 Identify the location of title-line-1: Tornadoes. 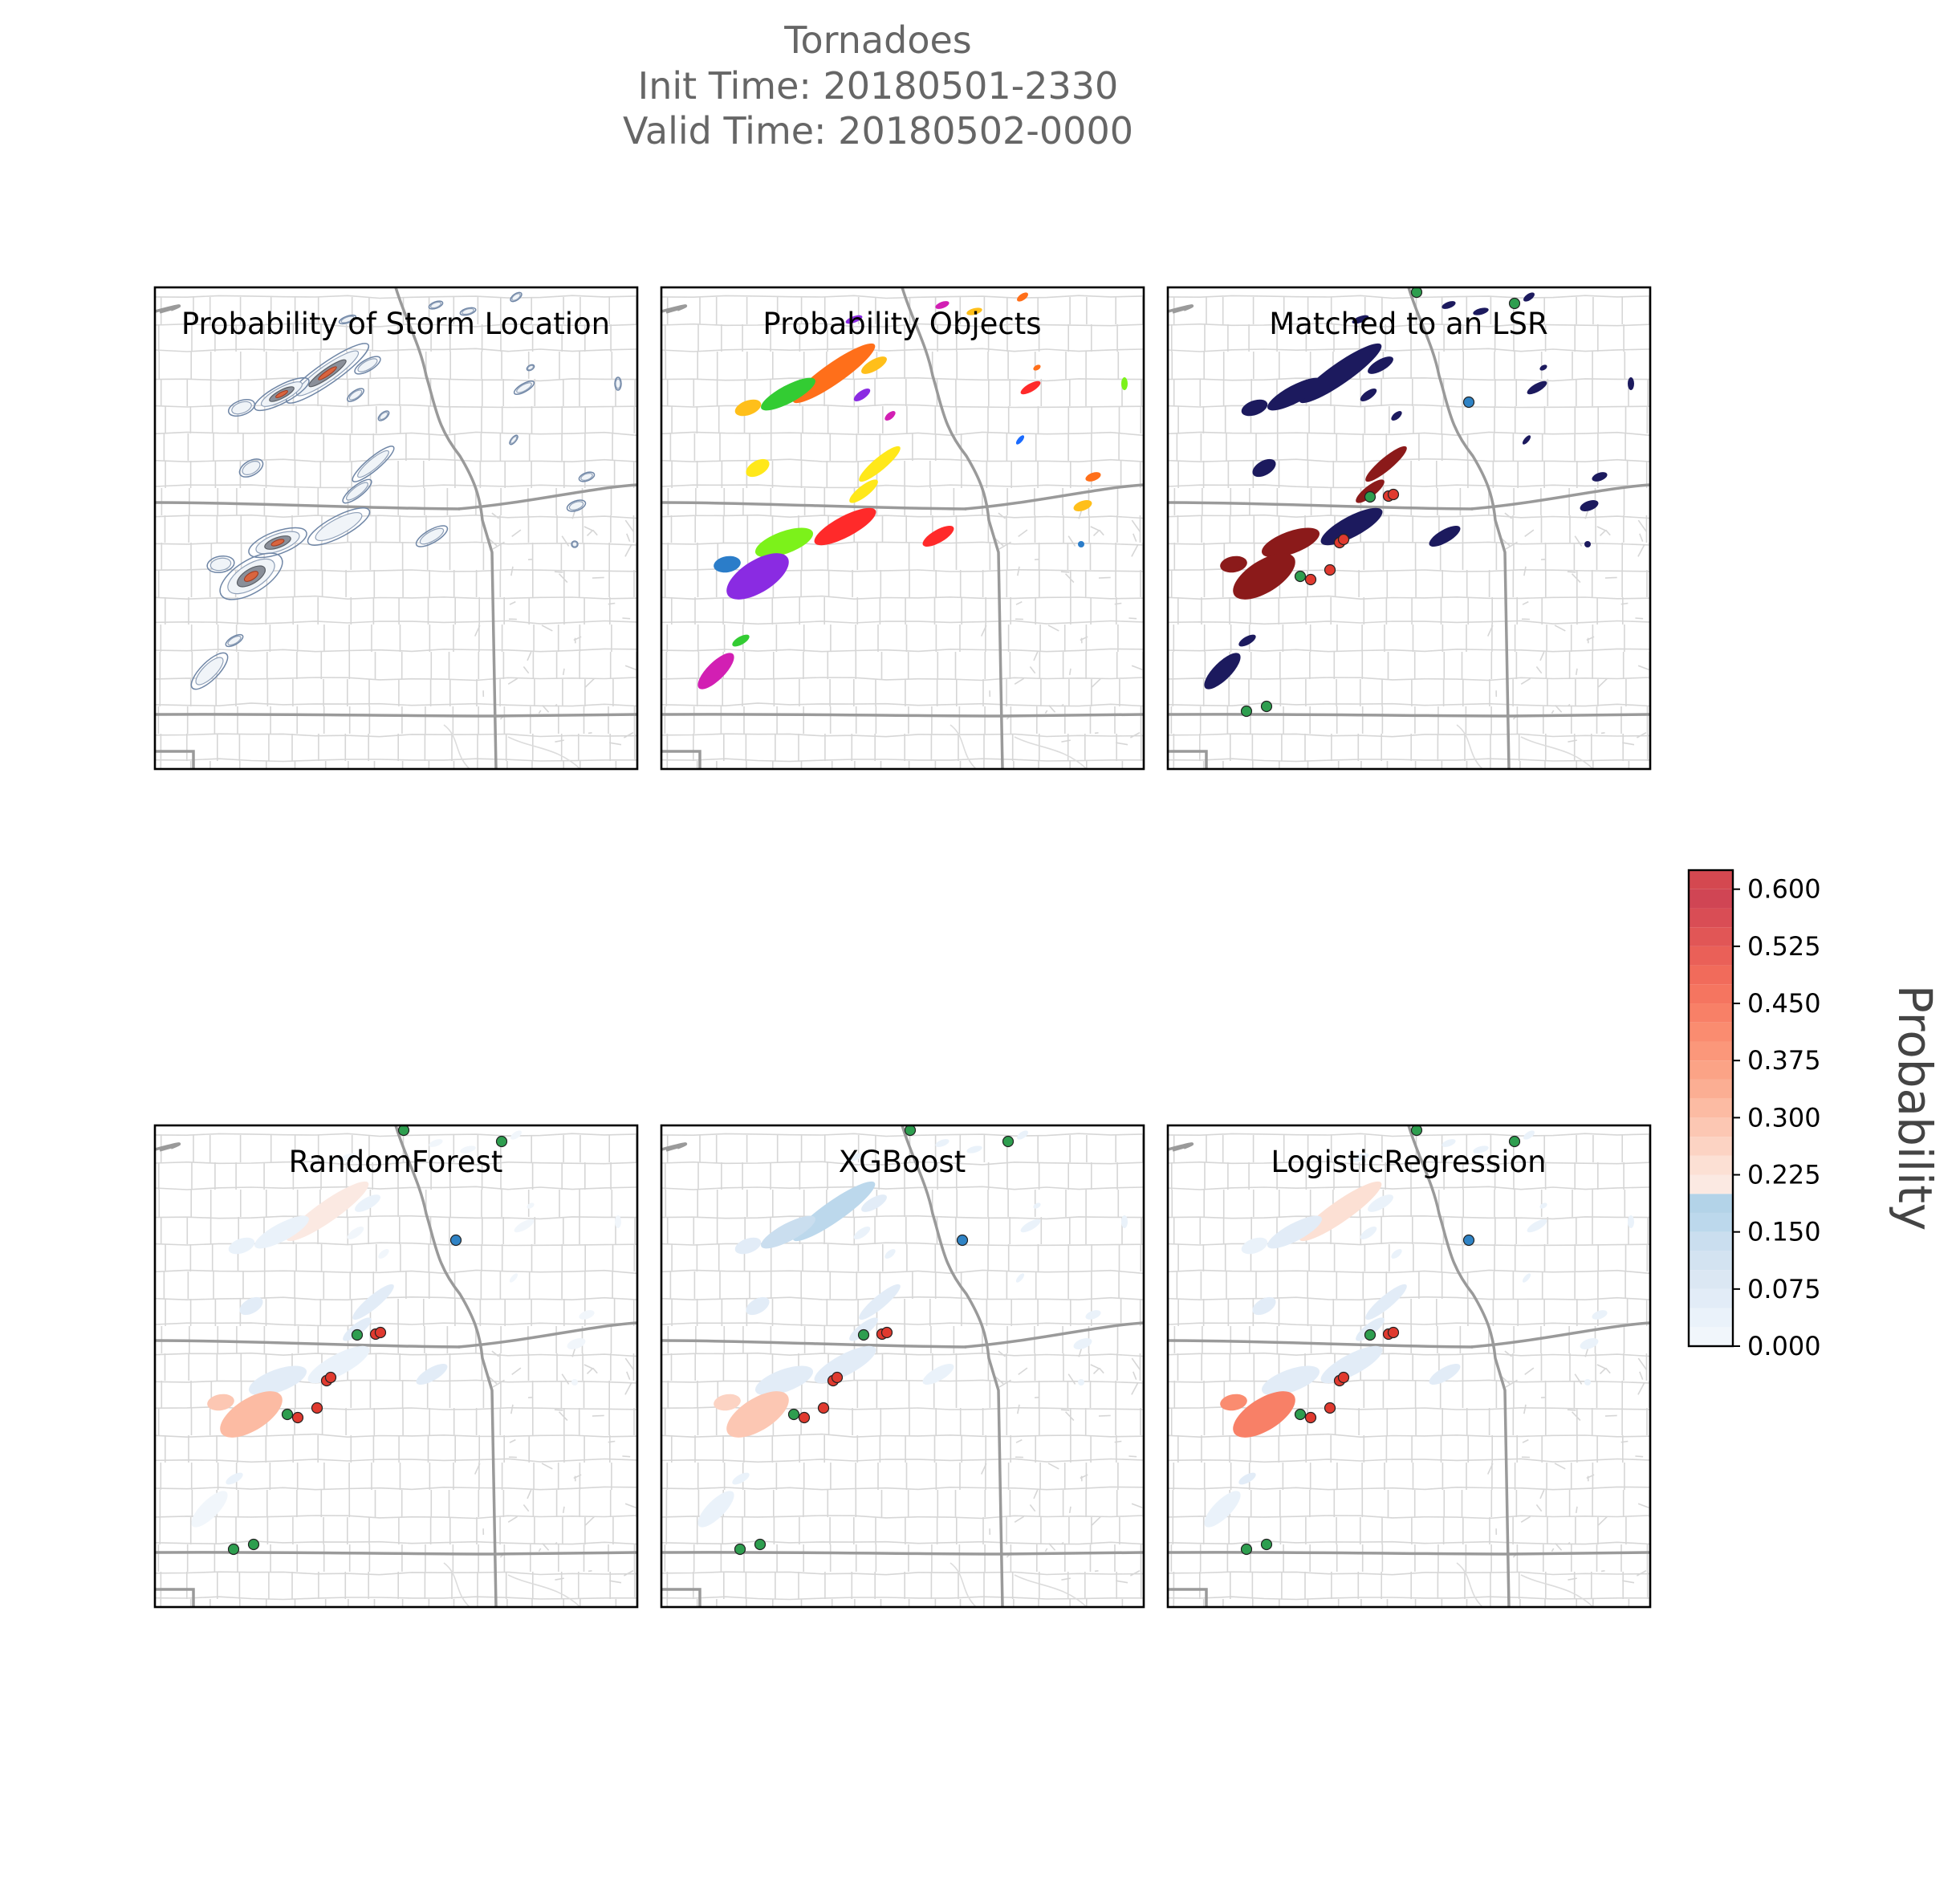
(877, 40).